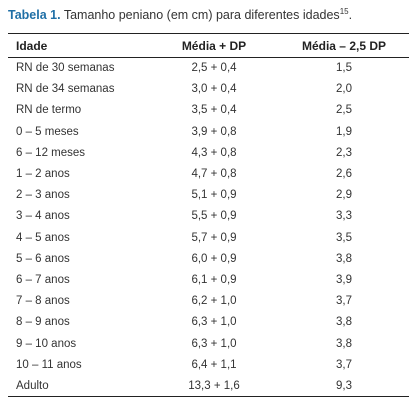 The height and width of the screenshot is (403, 409). What do you see at coordinates (43, 216) in the screenshot?
I see `cell-idade: 3 – 4 anos` at bounding box center [43, 216].